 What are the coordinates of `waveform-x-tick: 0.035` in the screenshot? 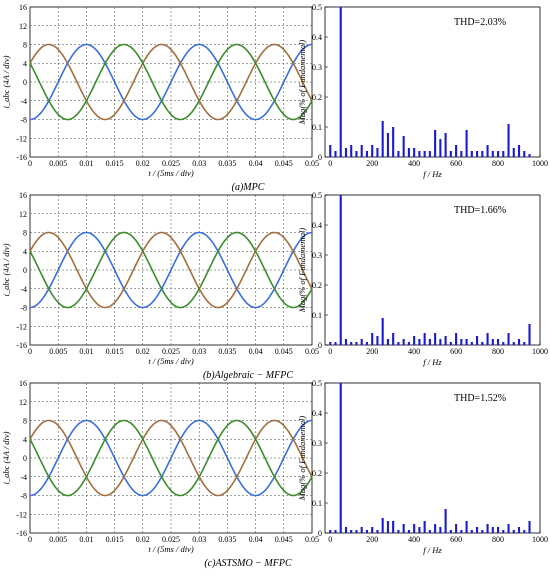 It's located at (227, 539).